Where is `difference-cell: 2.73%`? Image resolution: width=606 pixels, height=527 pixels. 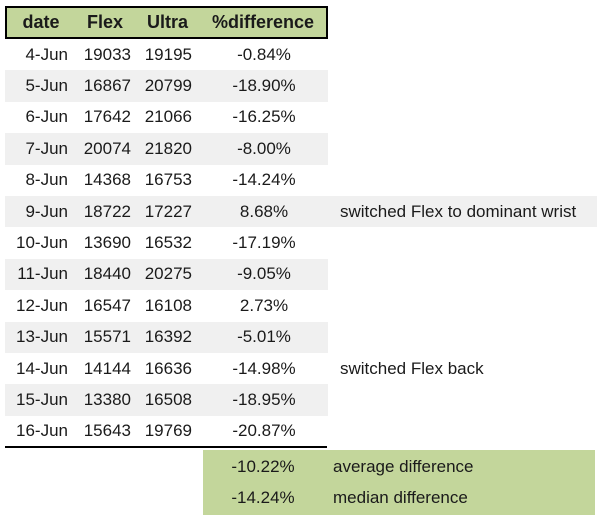
difference-cell: 2.73% is located at coordinates (264, 305).